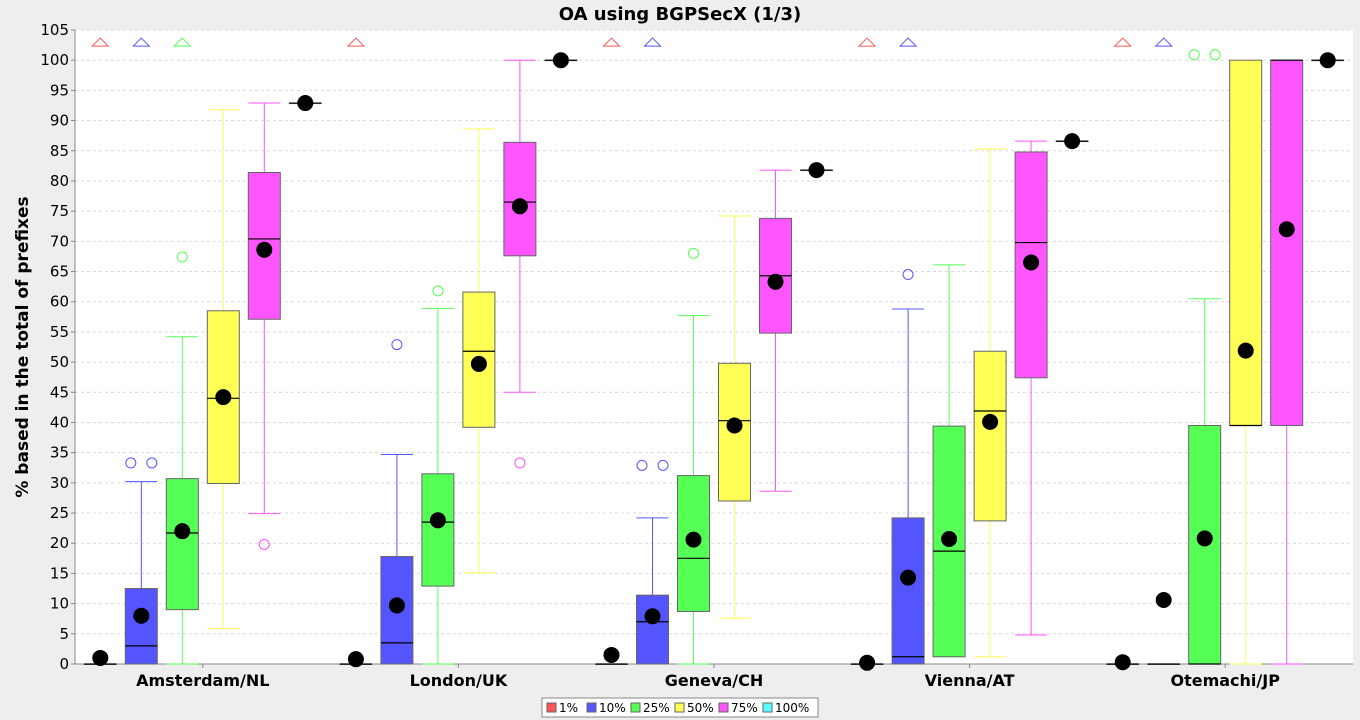 The height and width of the screenshot is (720, 1360). I want to click on y-tick-label: 5, so click(64, 634).